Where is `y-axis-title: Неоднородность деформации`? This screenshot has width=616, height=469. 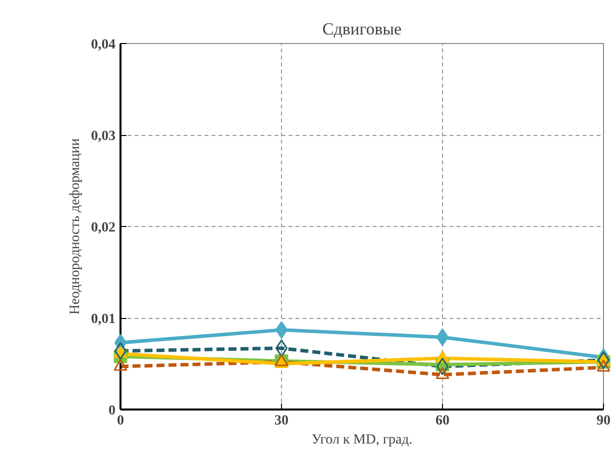
y-axis-title: Неоднородность деформации is located at coordinates (75, 226).